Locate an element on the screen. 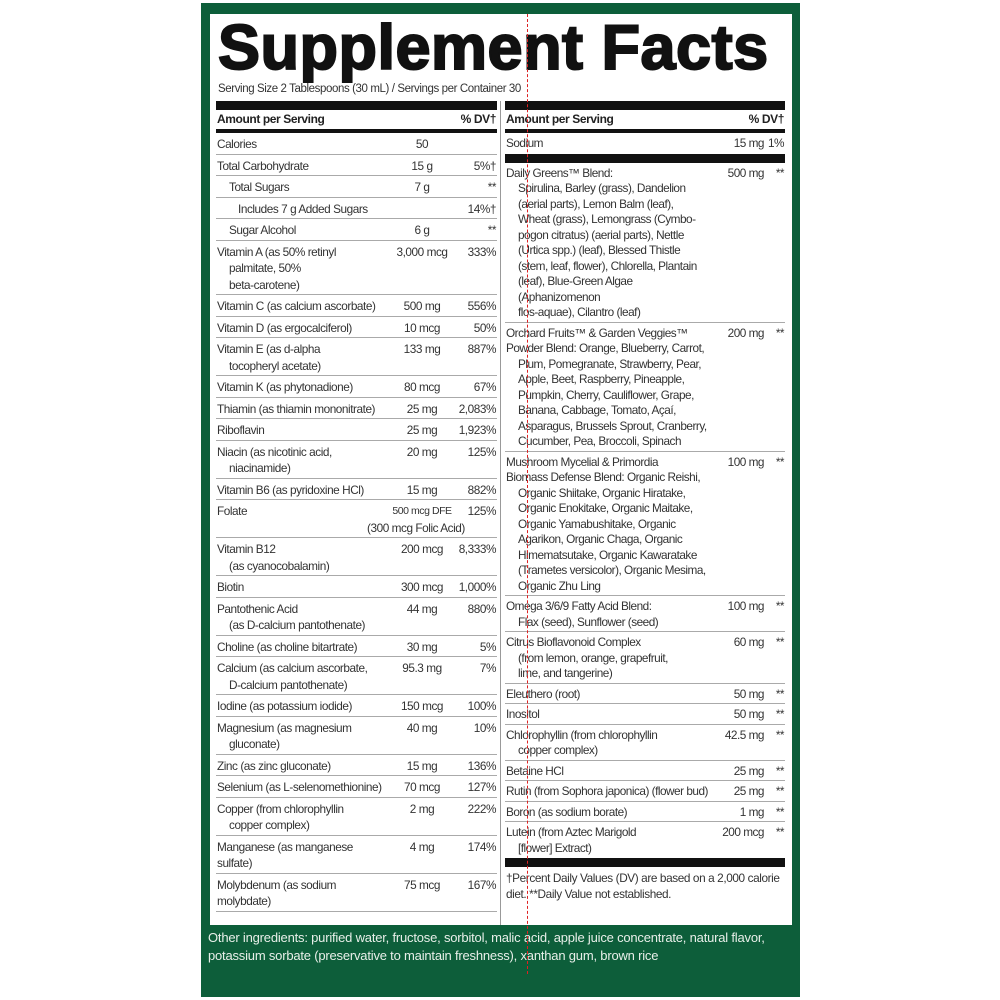 The height and width of the screenshot is (1000, 1000). nutrient-name-line: Vitamin E (as d-alpha is located at coordinates (269, 349).